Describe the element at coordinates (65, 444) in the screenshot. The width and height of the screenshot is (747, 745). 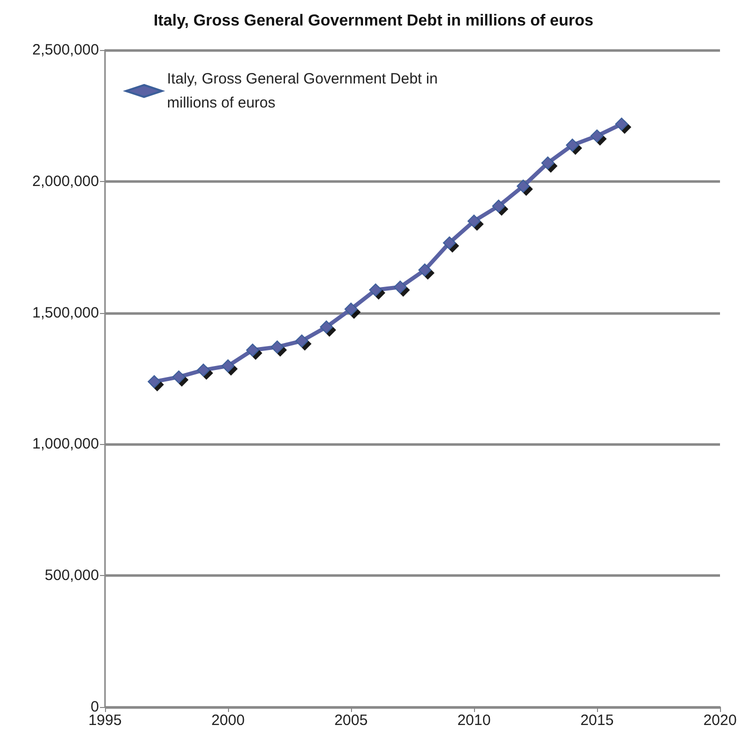
I see `y-tick-label: 1,000,000` at that location.